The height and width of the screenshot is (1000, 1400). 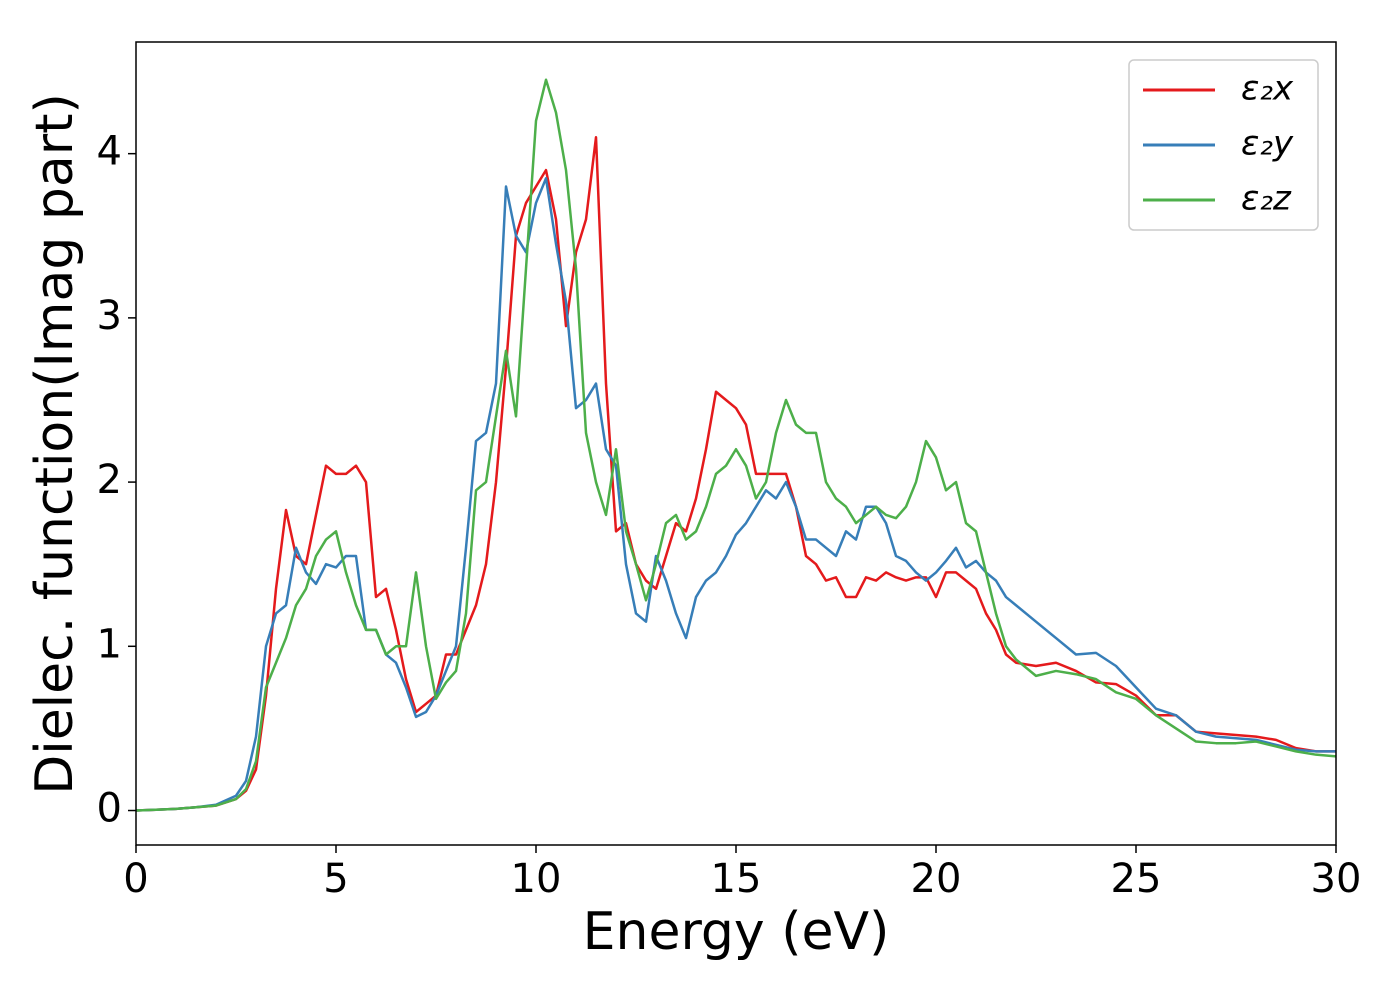 I want to click on y-tick-label: 3, so click(x=109, y=316).